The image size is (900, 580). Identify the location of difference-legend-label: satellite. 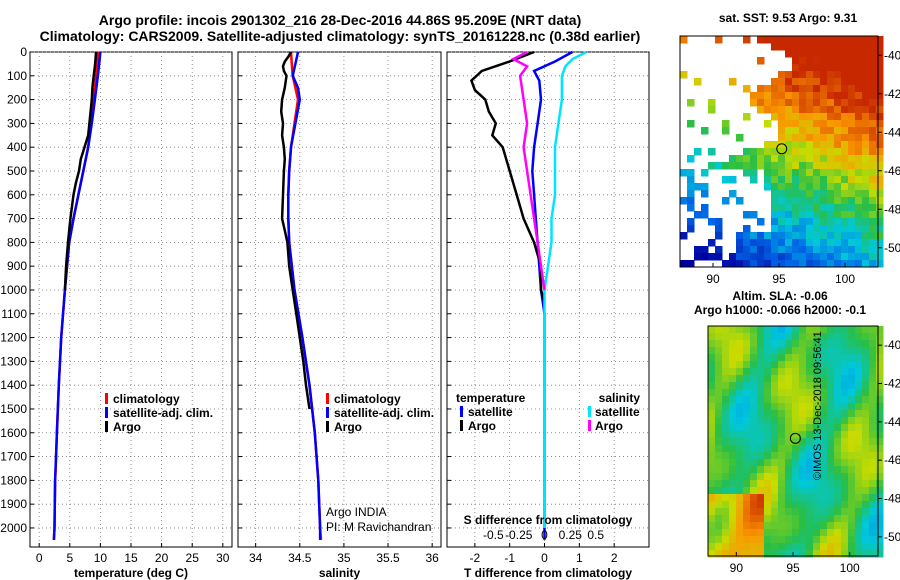
(617, 412).